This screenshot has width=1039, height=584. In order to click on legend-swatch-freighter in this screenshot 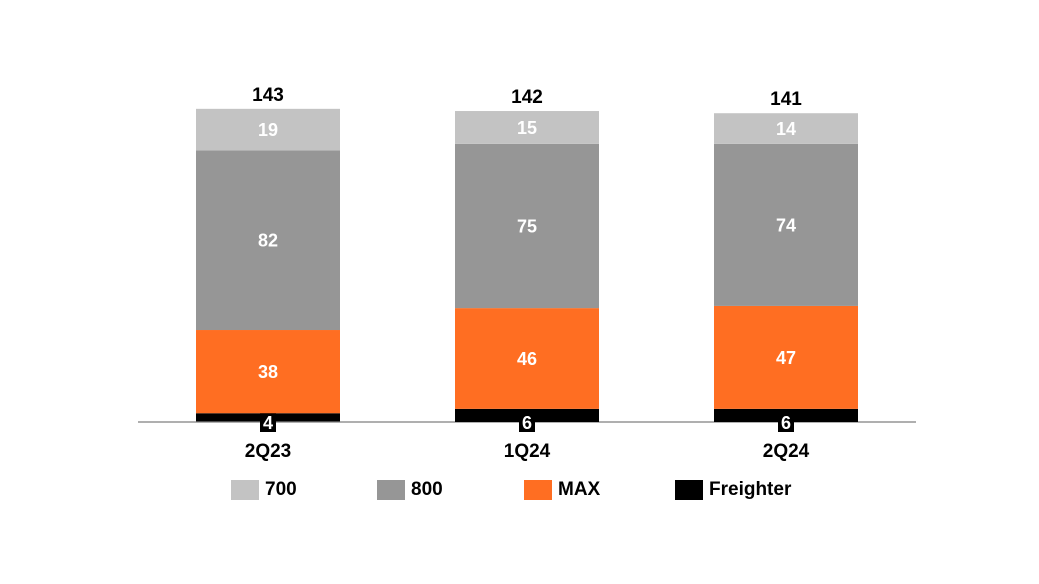, I will do `click(689, 490)`.